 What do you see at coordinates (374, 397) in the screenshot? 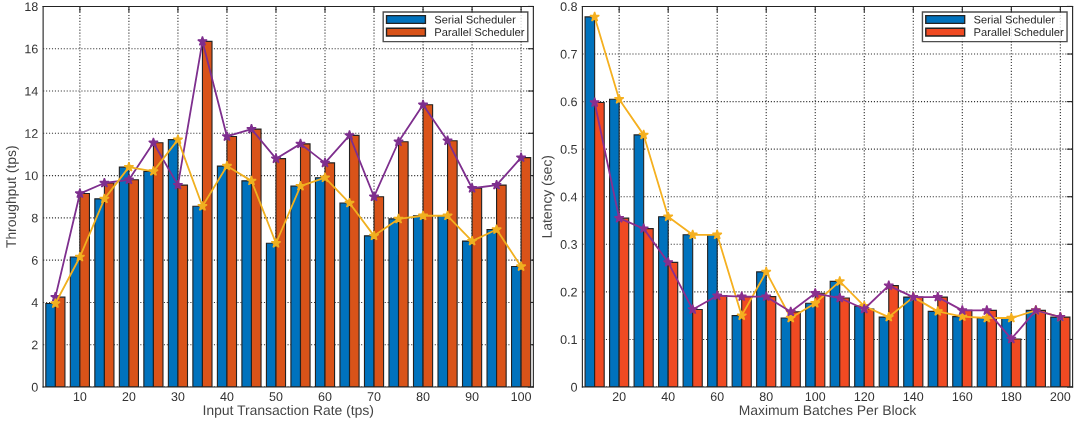
I see `x-tick-label: 70` at bounding box center [374, 397].